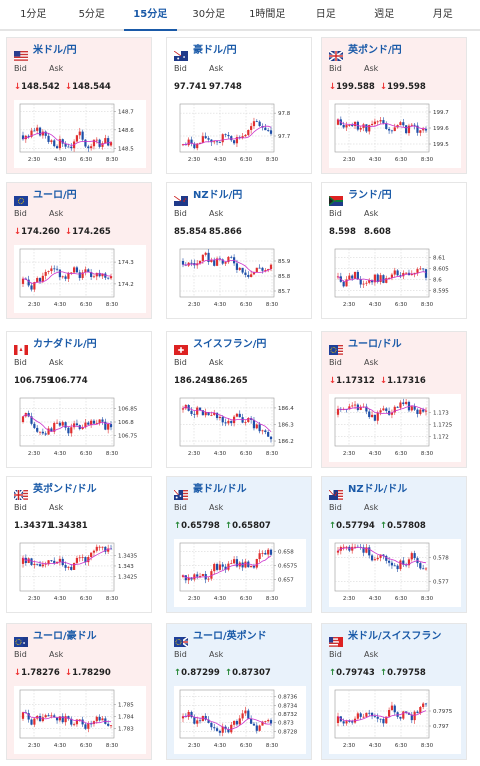  What do you see at coordinates (215, 50) in the screenshot?
I see `pair-name: 豪ドル/円` at bounding box center [215, 50].